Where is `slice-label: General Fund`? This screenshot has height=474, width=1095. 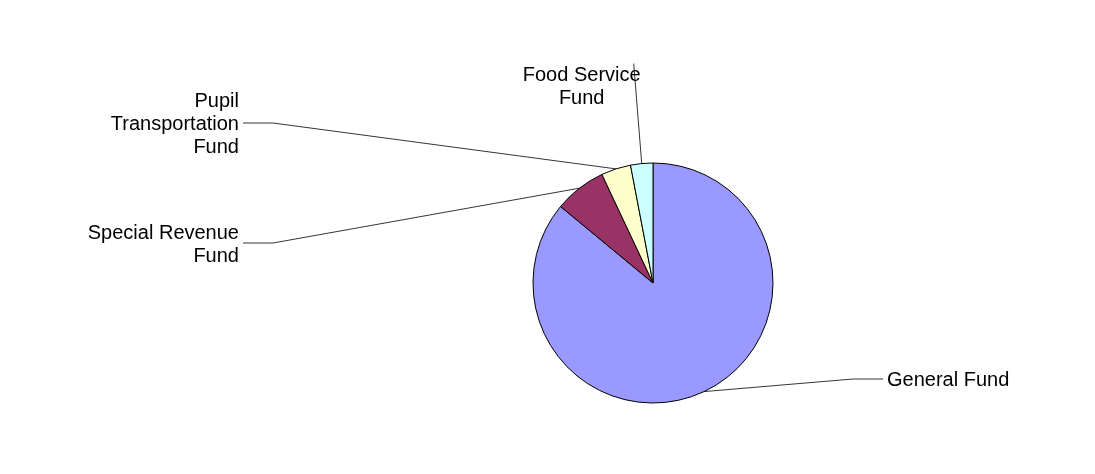 slice-label: General Fund is located at coordinates (948, 379).